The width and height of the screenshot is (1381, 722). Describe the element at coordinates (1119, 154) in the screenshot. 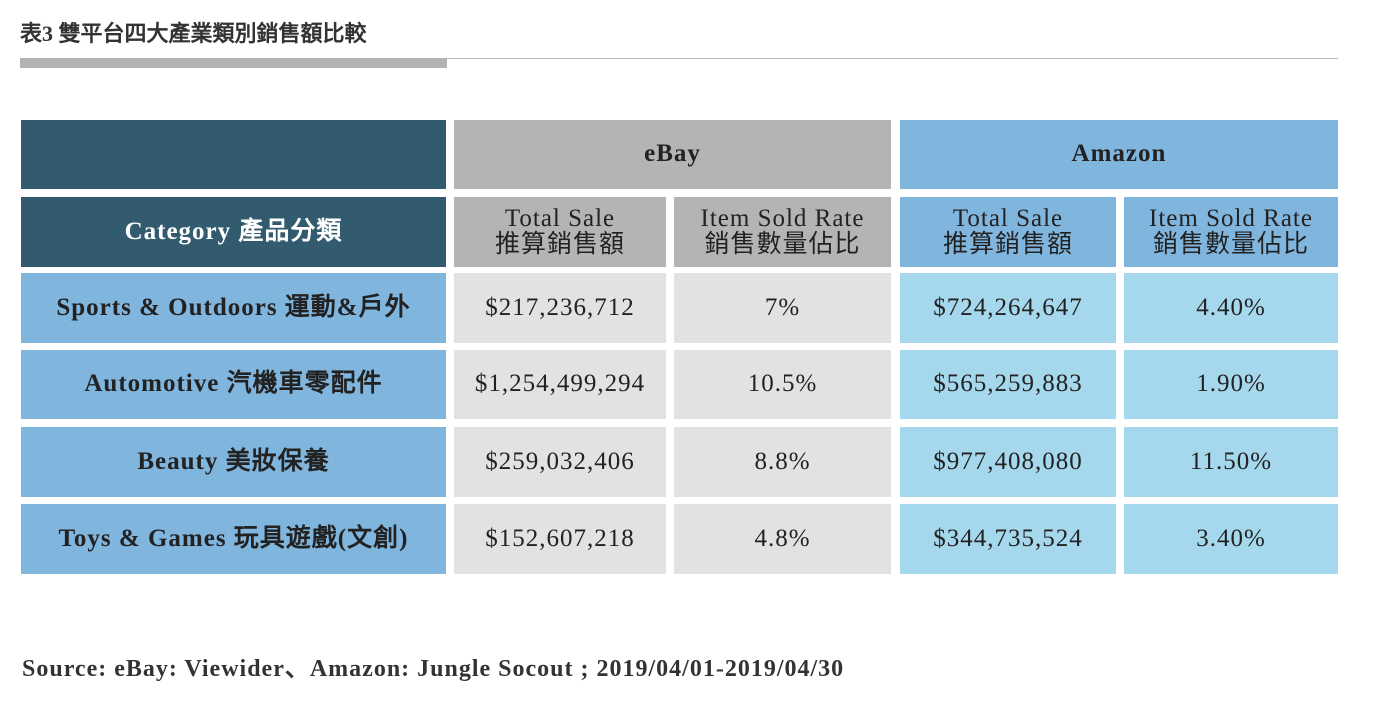

I see `group-header: Amazon` at that location.